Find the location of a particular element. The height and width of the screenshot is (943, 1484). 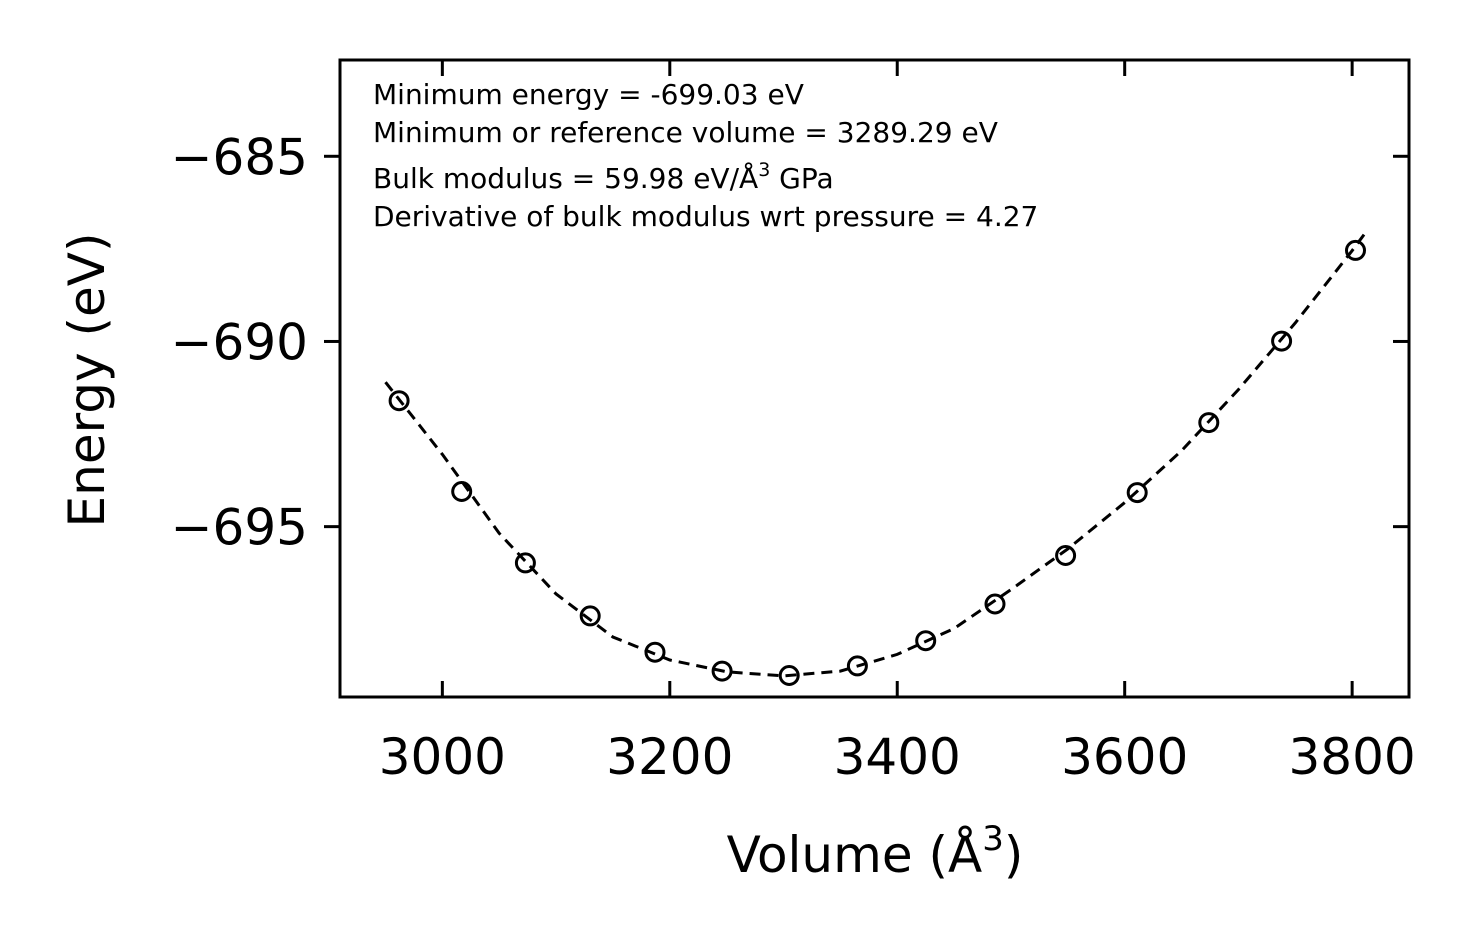

x-tick-label: 3600 is located at coordinates (1124, 757).